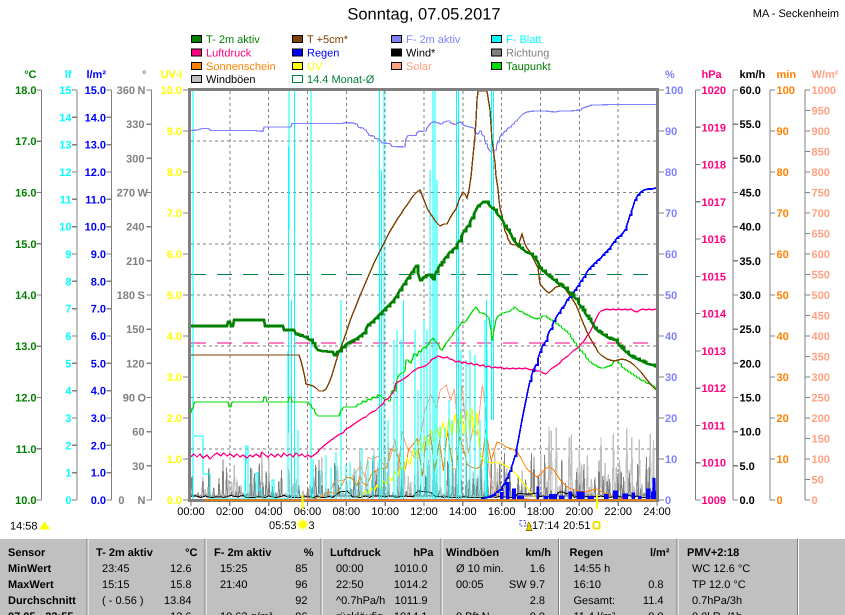  I want to click on svg-text: 6.0, so click(174, 255).